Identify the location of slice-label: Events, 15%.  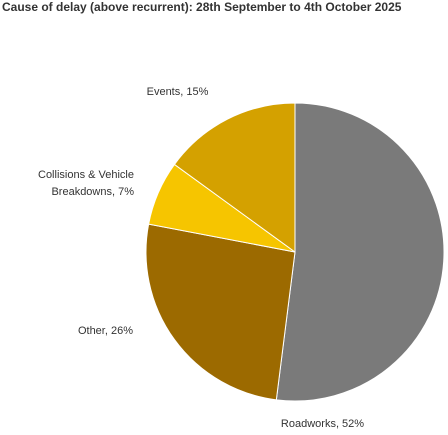
(177, 92).